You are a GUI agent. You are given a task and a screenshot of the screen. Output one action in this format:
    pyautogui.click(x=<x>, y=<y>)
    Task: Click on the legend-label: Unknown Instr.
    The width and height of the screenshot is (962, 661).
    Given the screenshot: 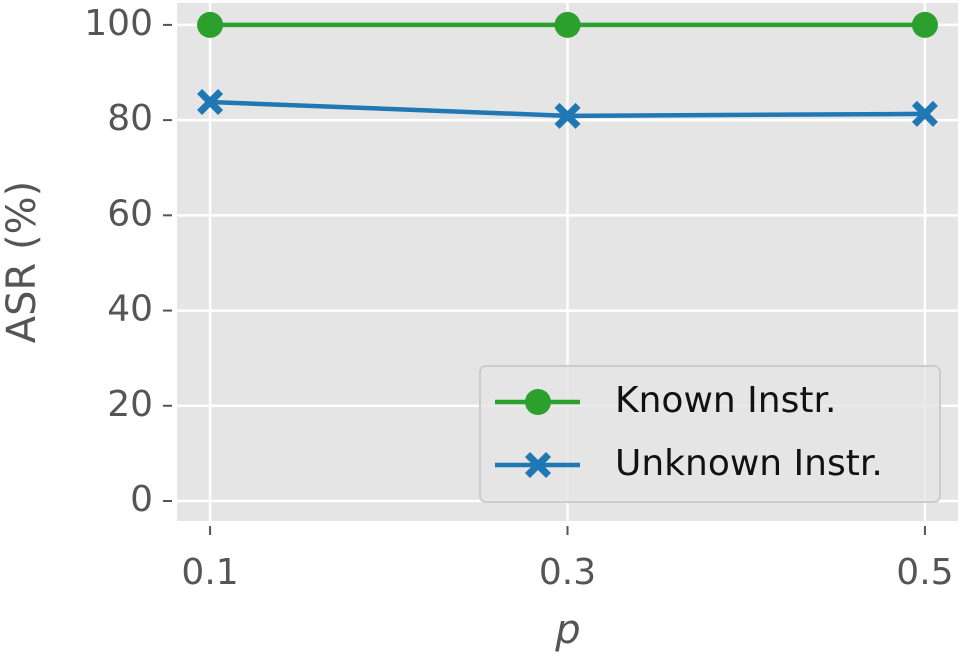 What is the action you would take?
    pyautogui.click(x=749, y=463)
    